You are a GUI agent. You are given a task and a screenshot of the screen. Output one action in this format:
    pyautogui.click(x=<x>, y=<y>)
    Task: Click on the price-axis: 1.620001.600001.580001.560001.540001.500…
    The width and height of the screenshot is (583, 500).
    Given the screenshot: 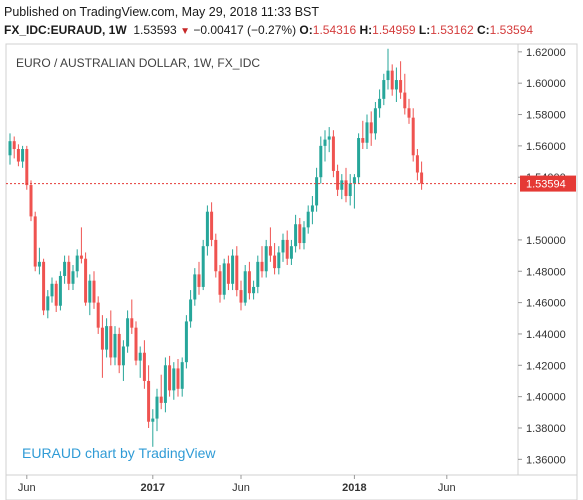 What is the action you would take?
    pyautogui.click(x=542, y=256)
    